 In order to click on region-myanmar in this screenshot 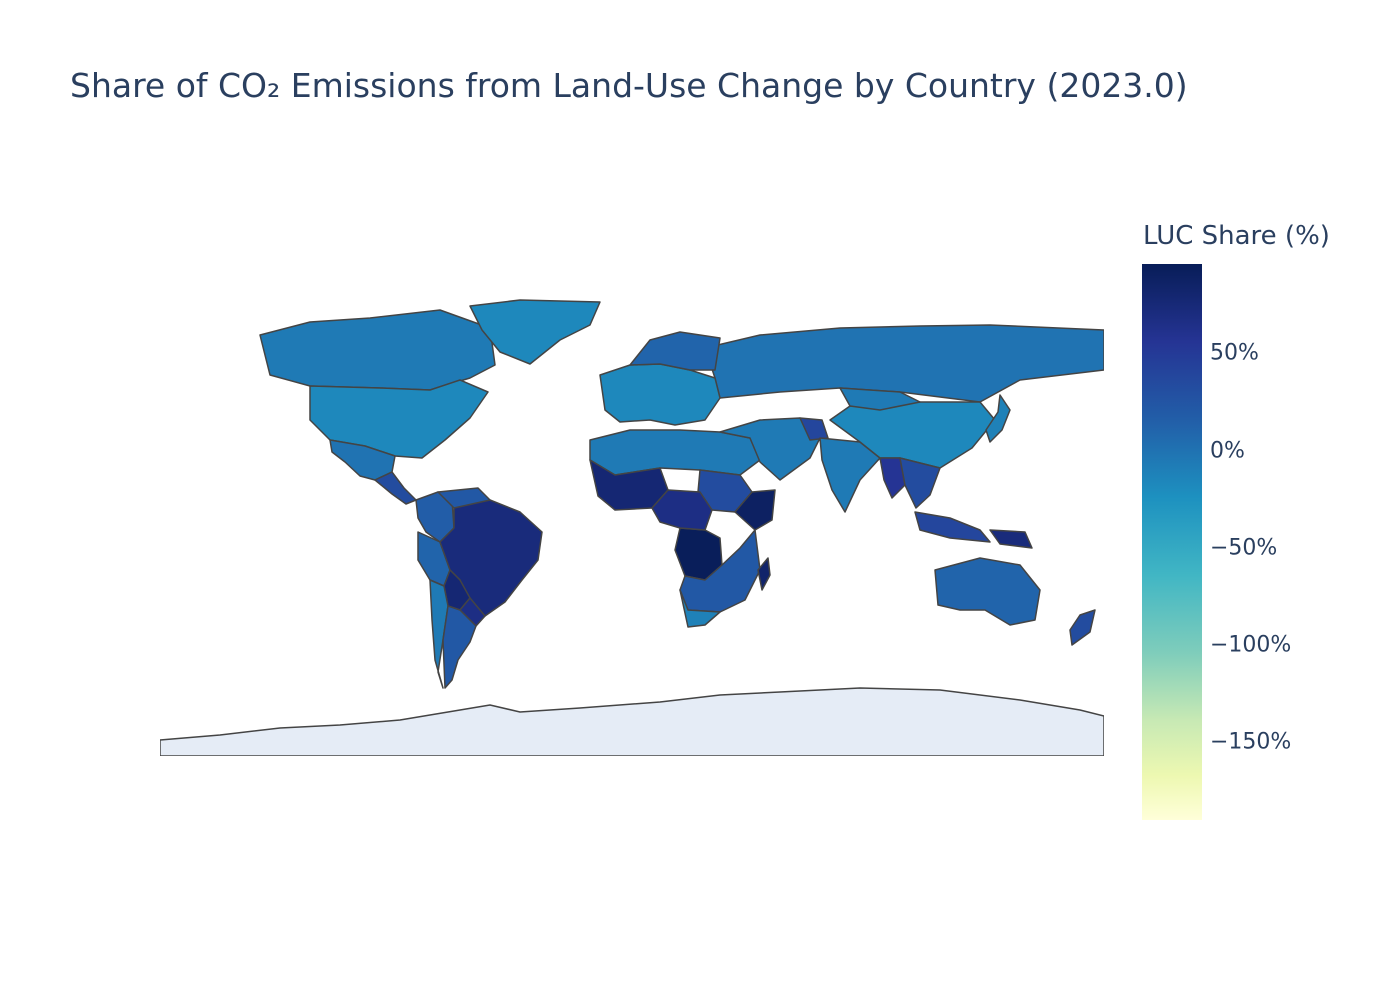, I will do `click(892, 478)`.